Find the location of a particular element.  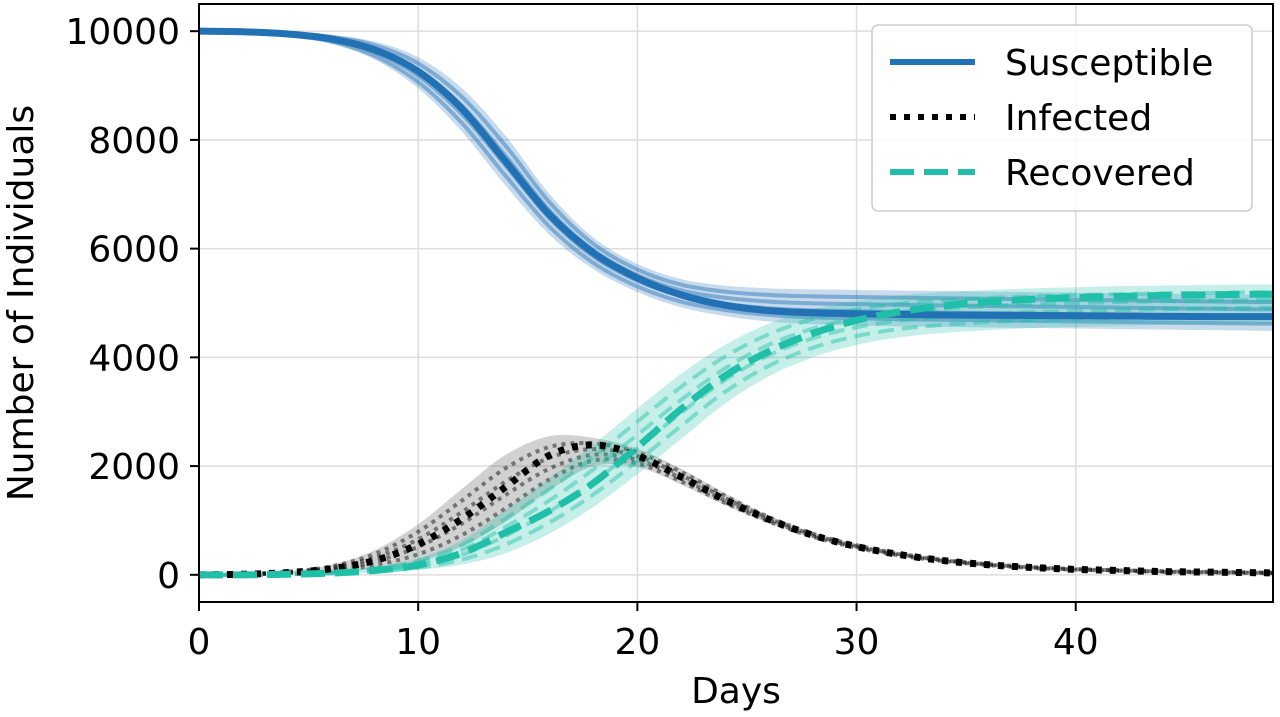

y-tick-label: 6000 is located at coordinates (134, 250).